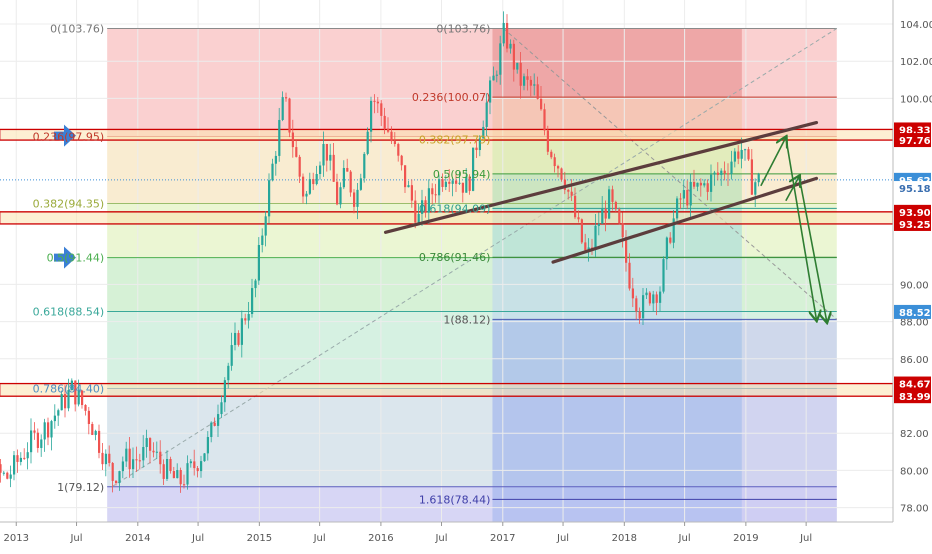  What do you see at coordinates (601, 177) in the screenshot?
I see `channel-line` at bounding box center [601, 177].